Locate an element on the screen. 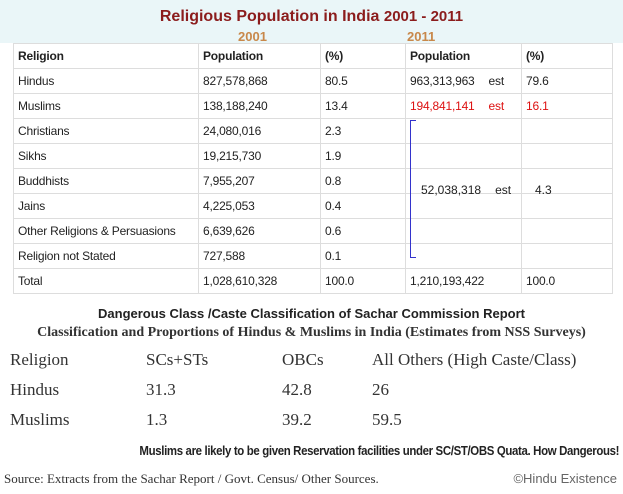 This screenshot has height=494, width=623. population-2001-cell: 4,225,053 is located at coordinates (259, 206).